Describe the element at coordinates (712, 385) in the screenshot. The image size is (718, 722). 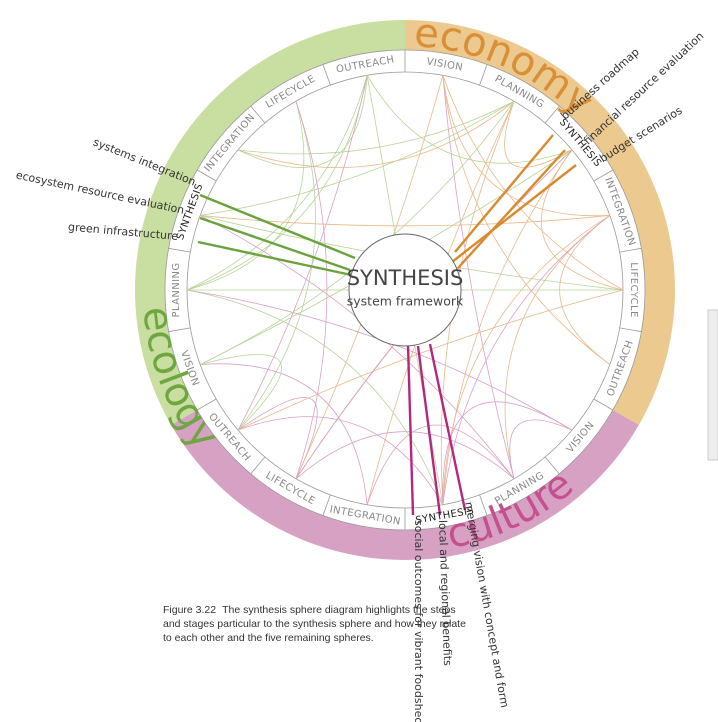
I see `side-tab` at that location.